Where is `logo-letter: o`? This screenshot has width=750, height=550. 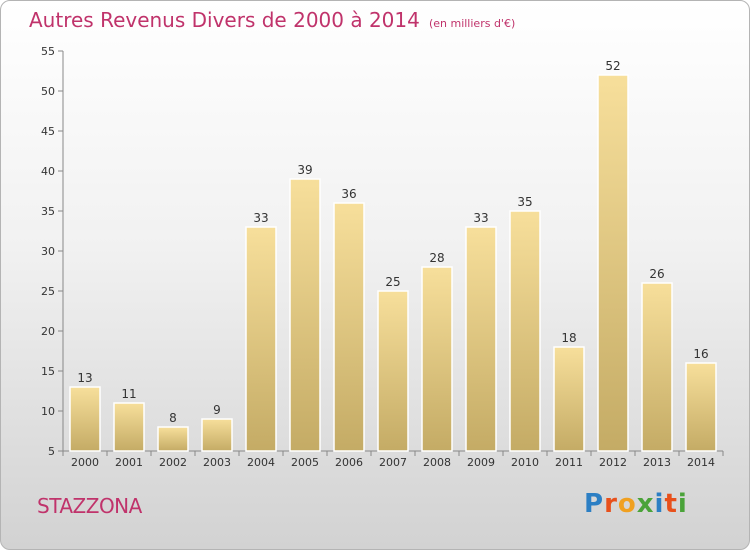 logo-letter: o is located at coordinates (627, 504).